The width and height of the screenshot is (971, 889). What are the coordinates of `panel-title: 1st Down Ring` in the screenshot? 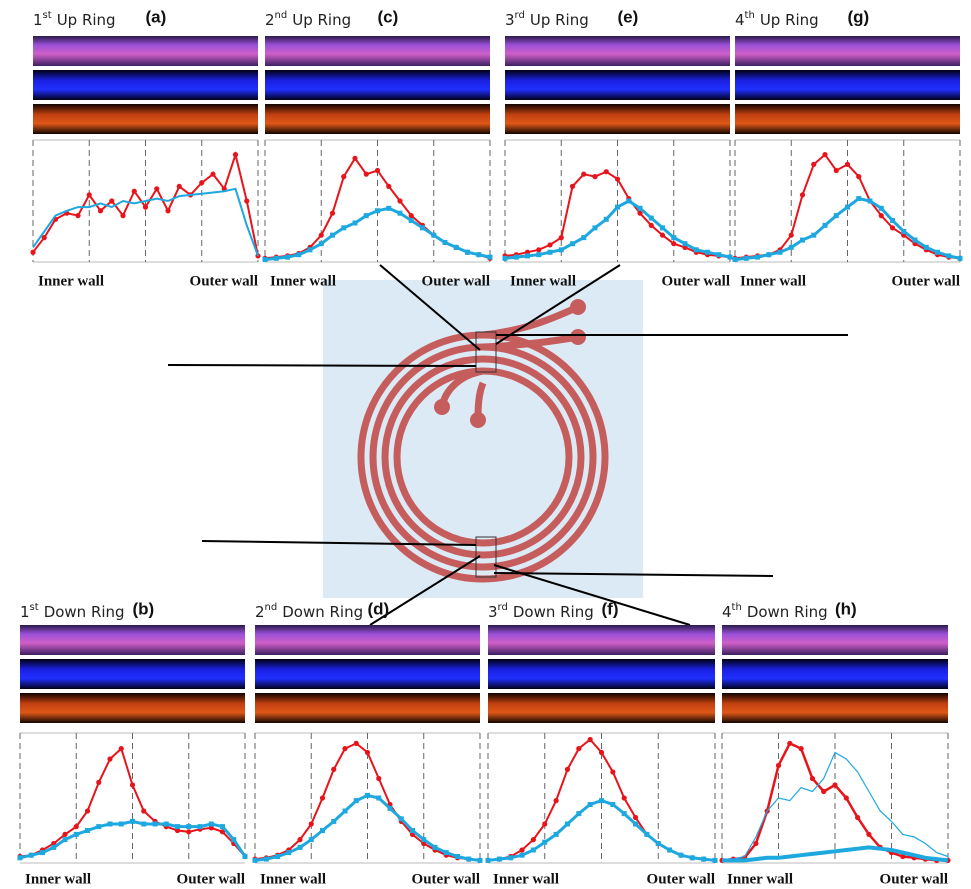 It's located at (72, 611).